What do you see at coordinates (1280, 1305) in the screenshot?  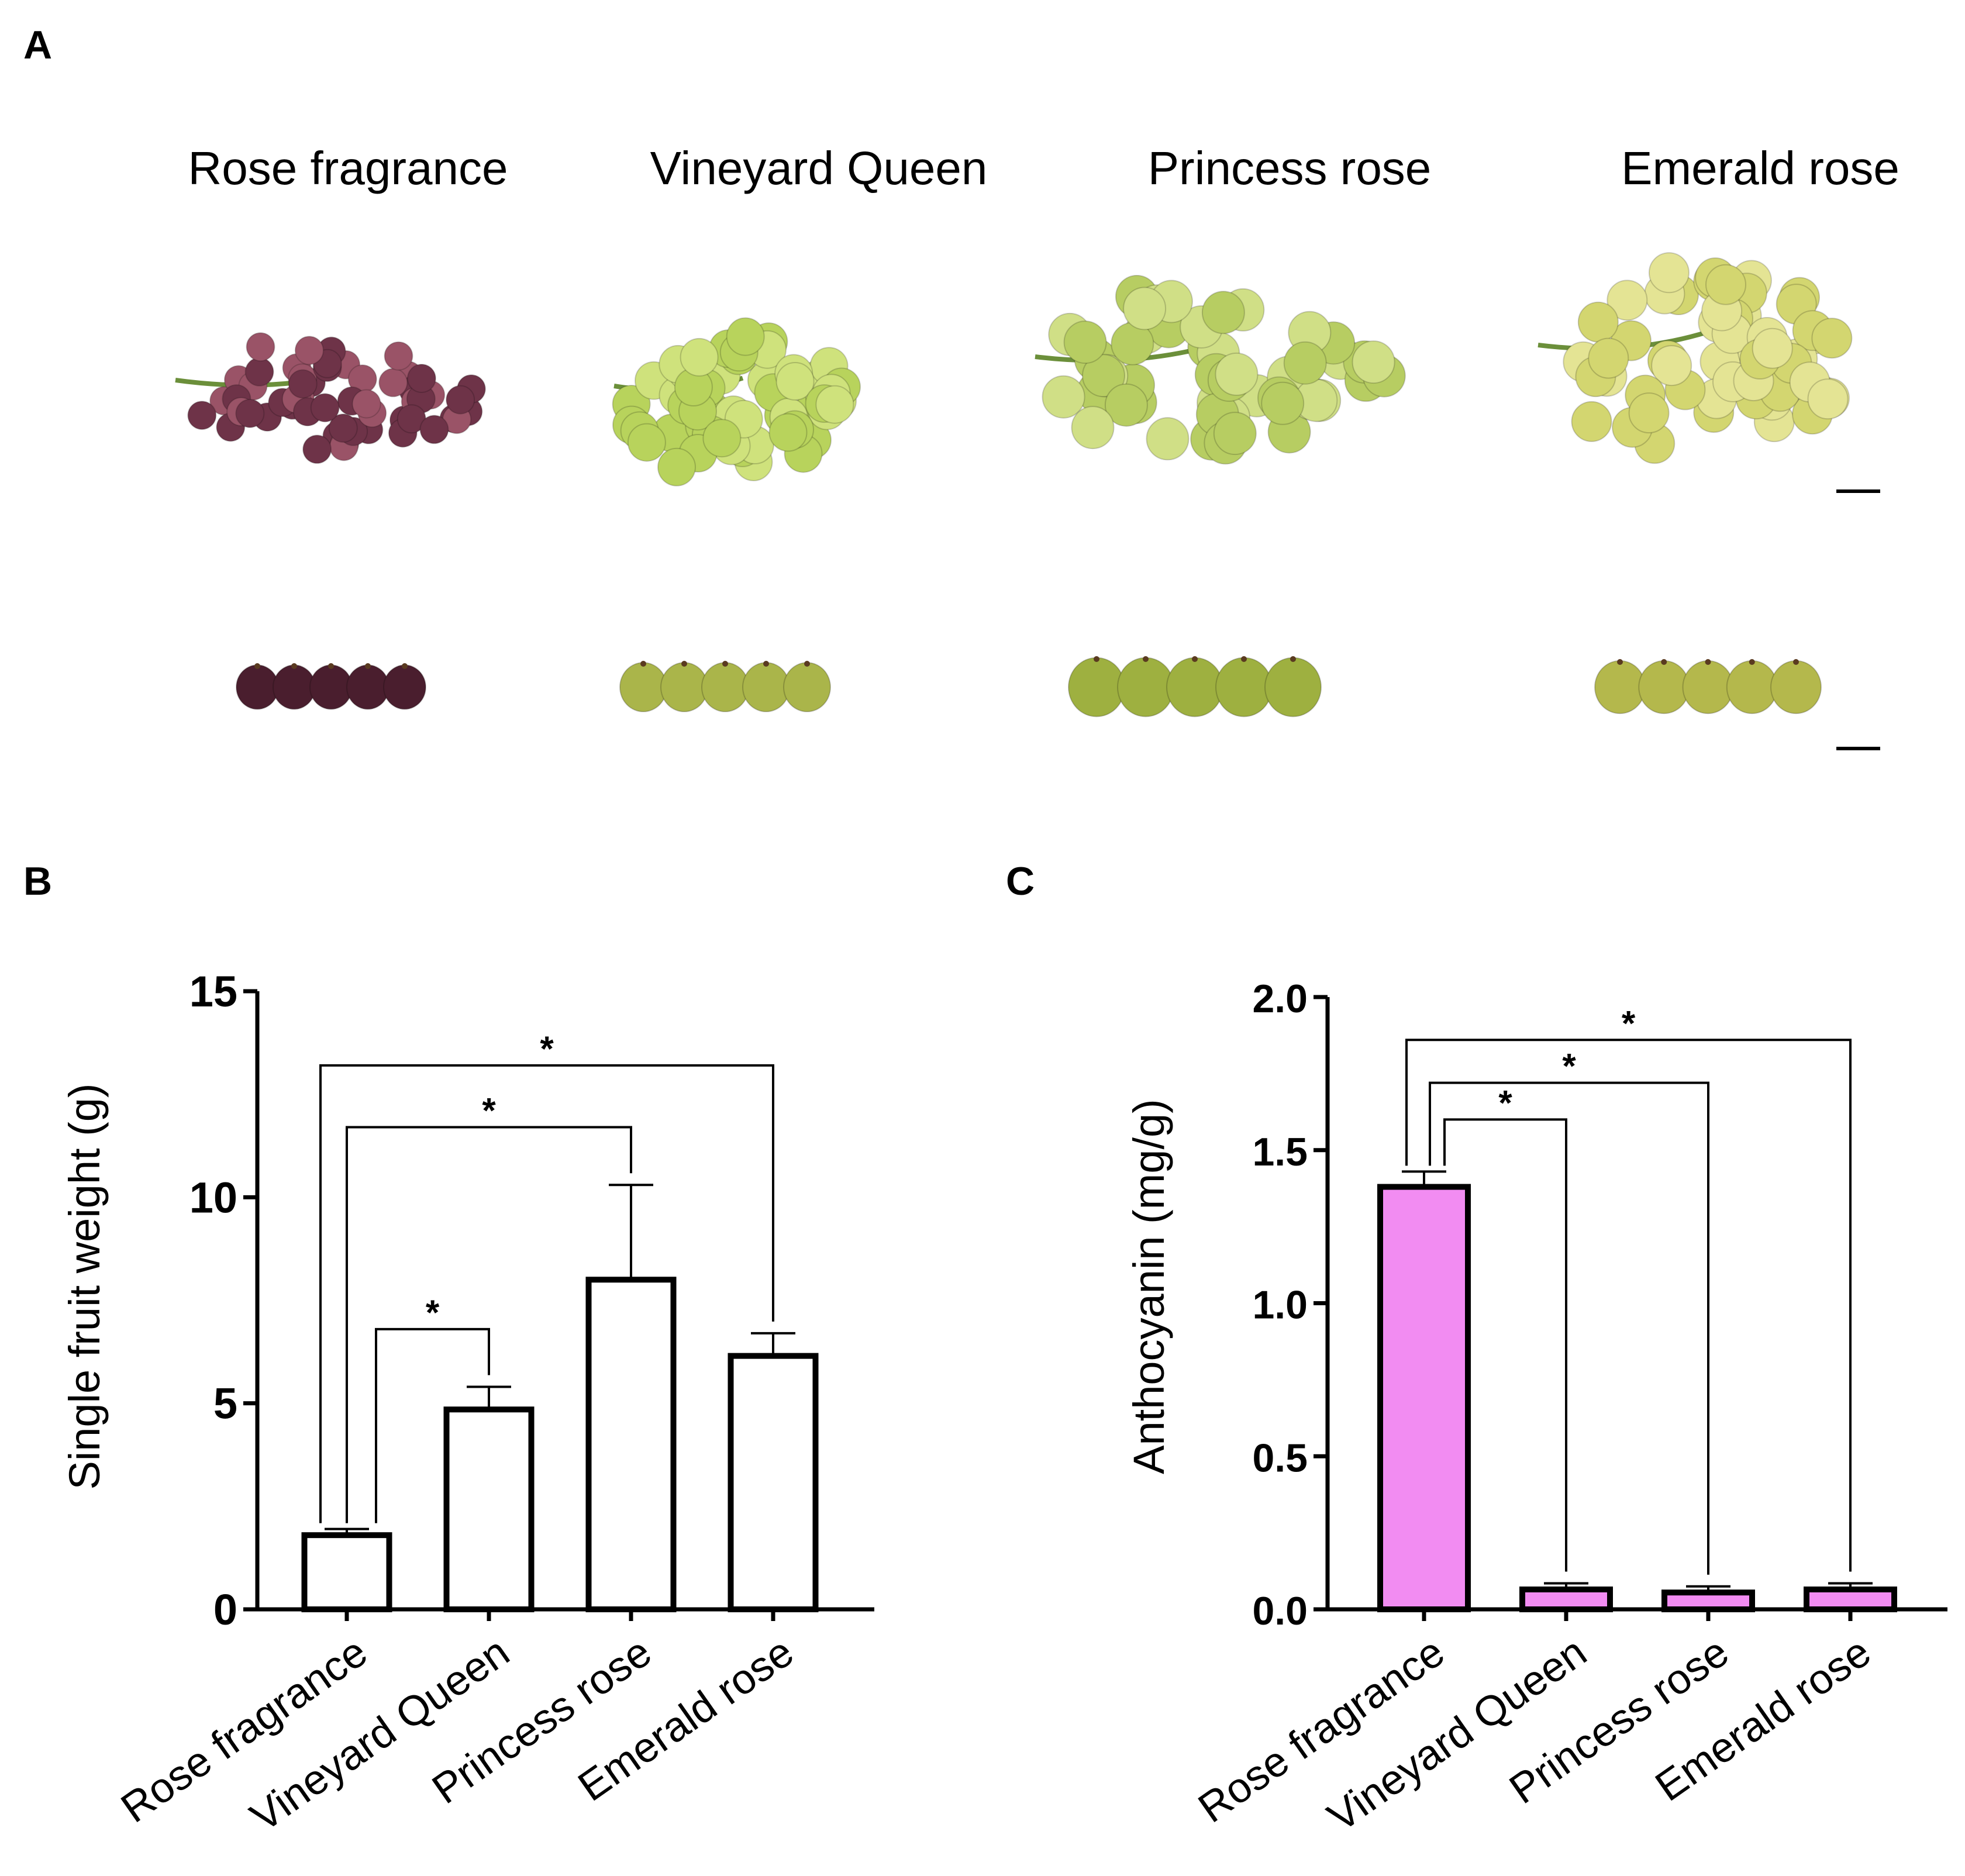 I see `y-tick-label: 1.0` at bounding box center [1280, 1305].